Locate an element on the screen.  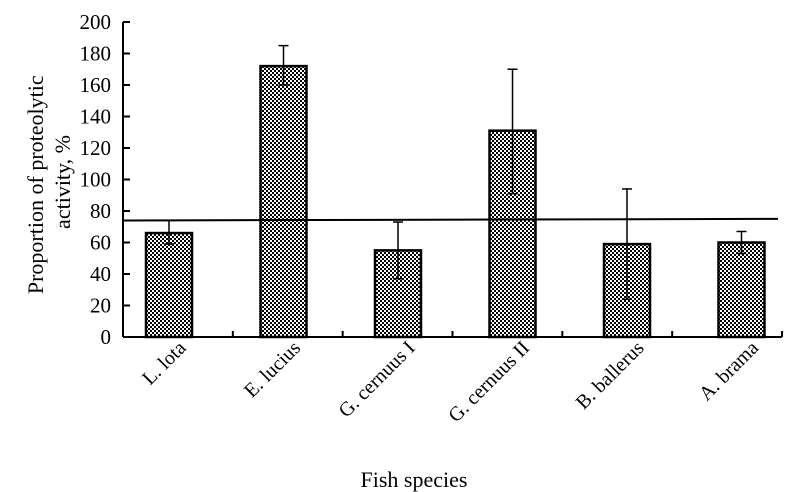
y-ticks: 0 20 40 60 80 100 120 140 160 180 200 is located at coordinates (105, 179).